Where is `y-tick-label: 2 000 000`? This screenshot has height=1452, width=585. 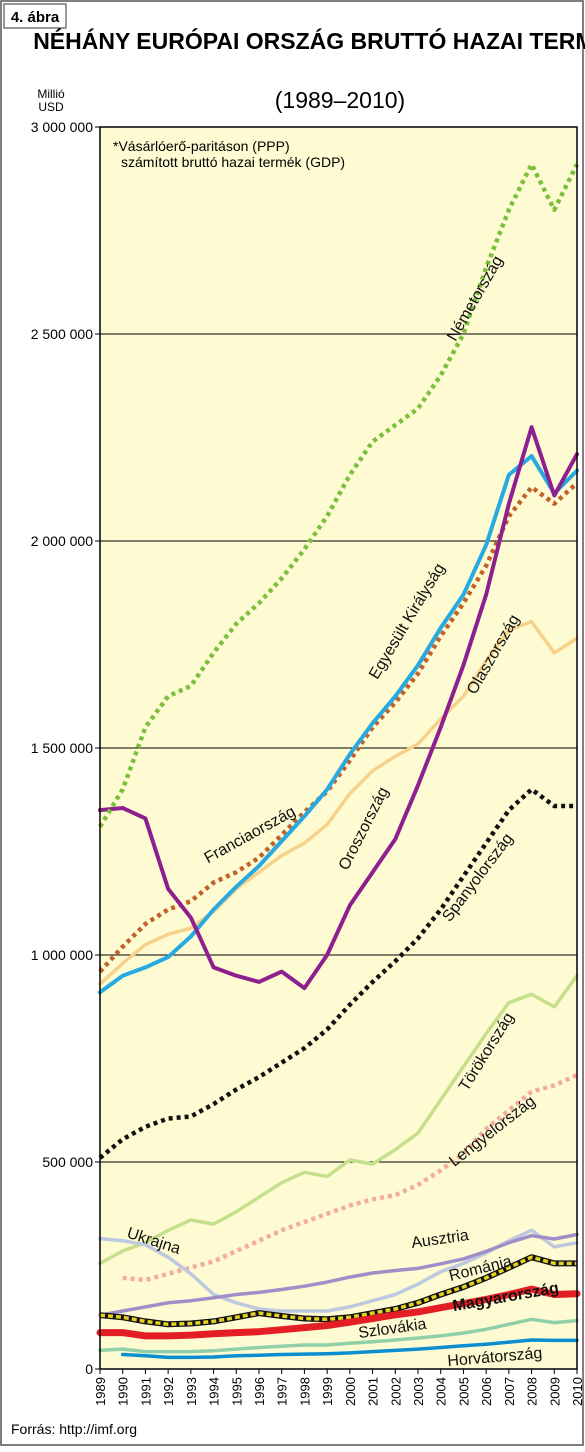 y-tick-label: 2 000 000 is located at coordinates (62, 541).